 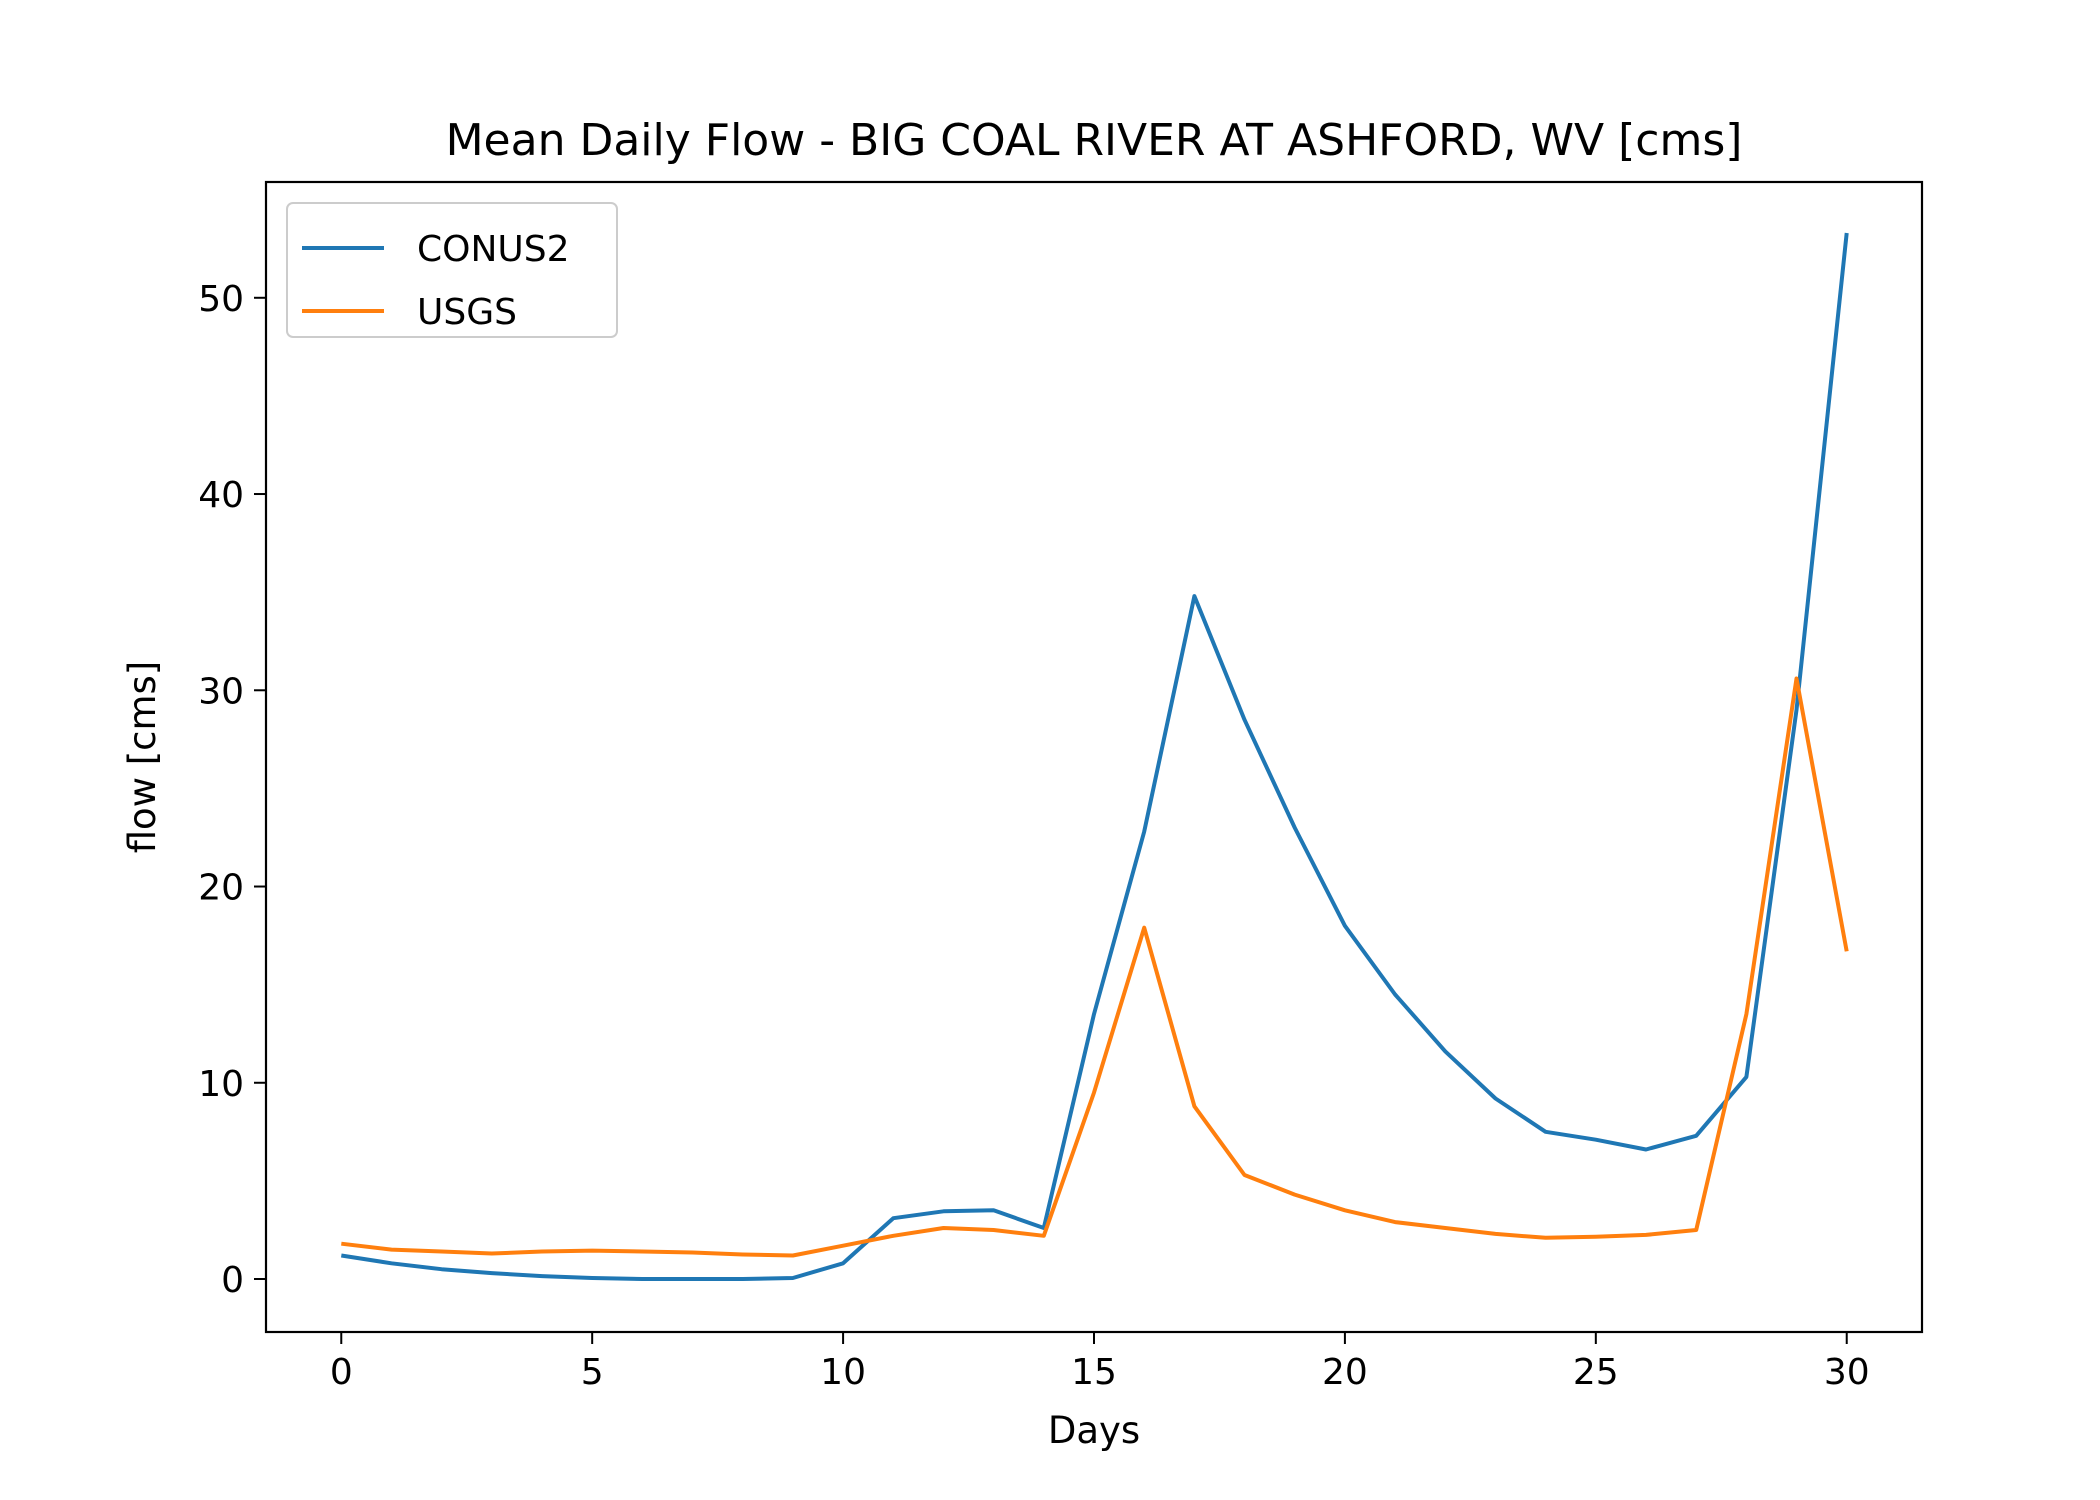 What do you see at coordinates (1596, 1372) in the screenshot?
I see `x-tick-label: 25` at bounding box center [1596, 1372].